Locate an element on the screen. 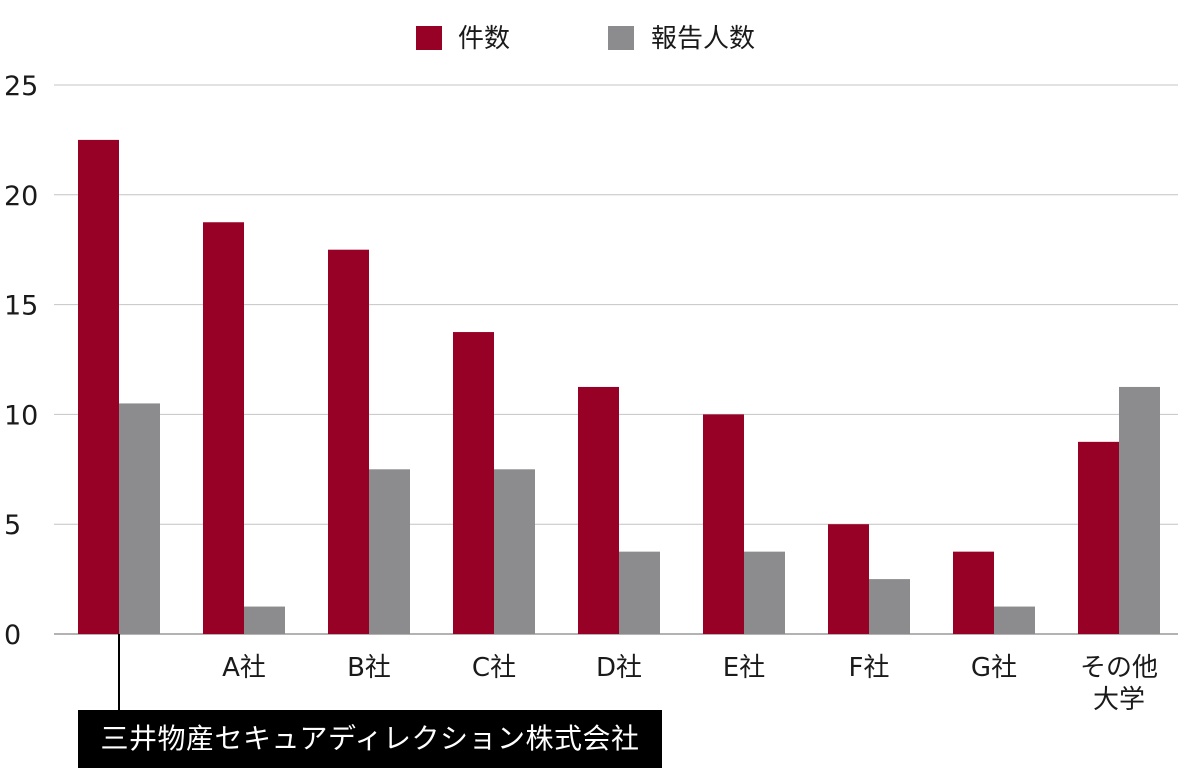  y-tick-label-15: 15 is located at coordinates (21, 306).